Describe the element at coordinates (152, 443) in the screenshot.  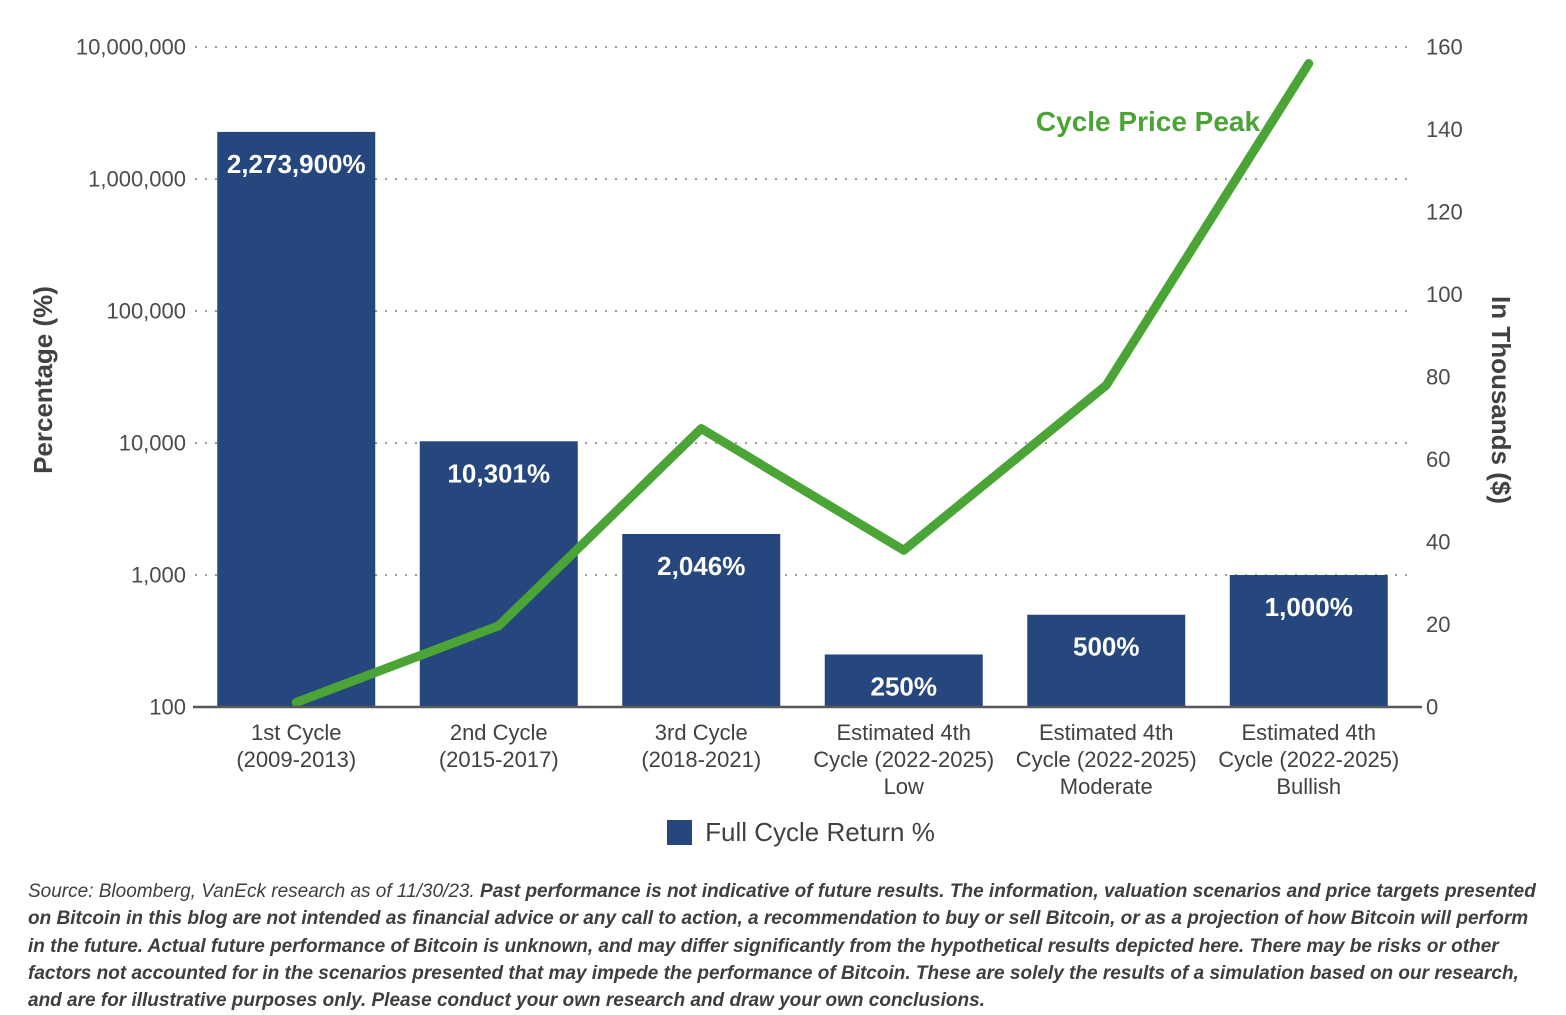
I see `left-axis-tick-label: 10,000` at that location.